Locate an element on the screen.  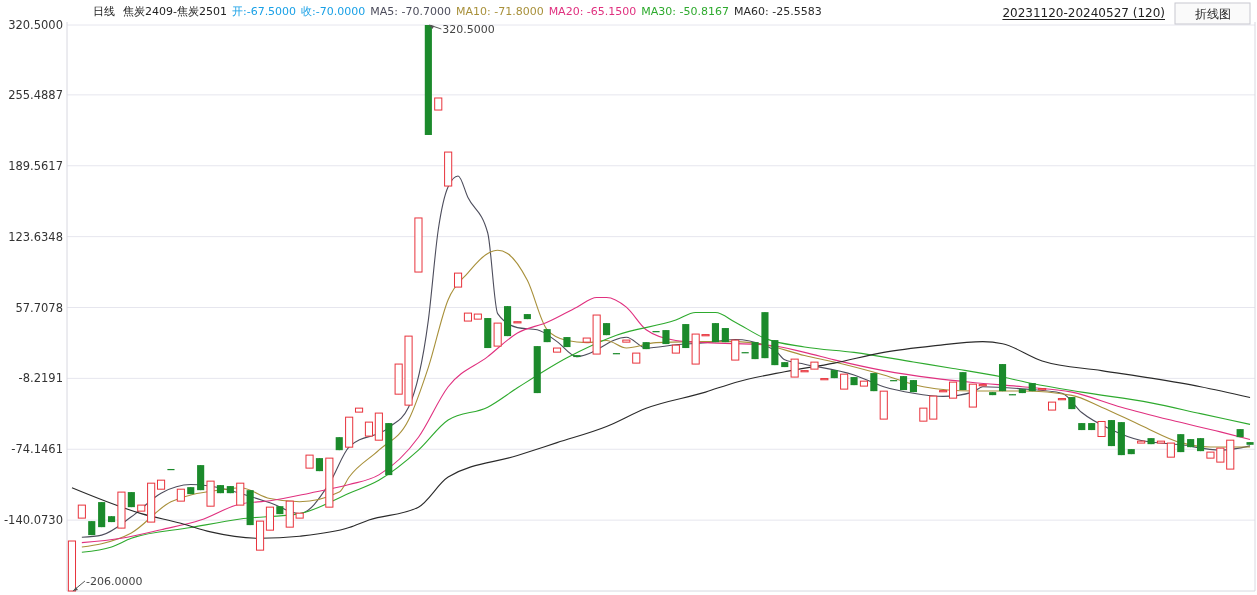
text: 20231120-20240527 (120) is located at coordinates (1084, 13).